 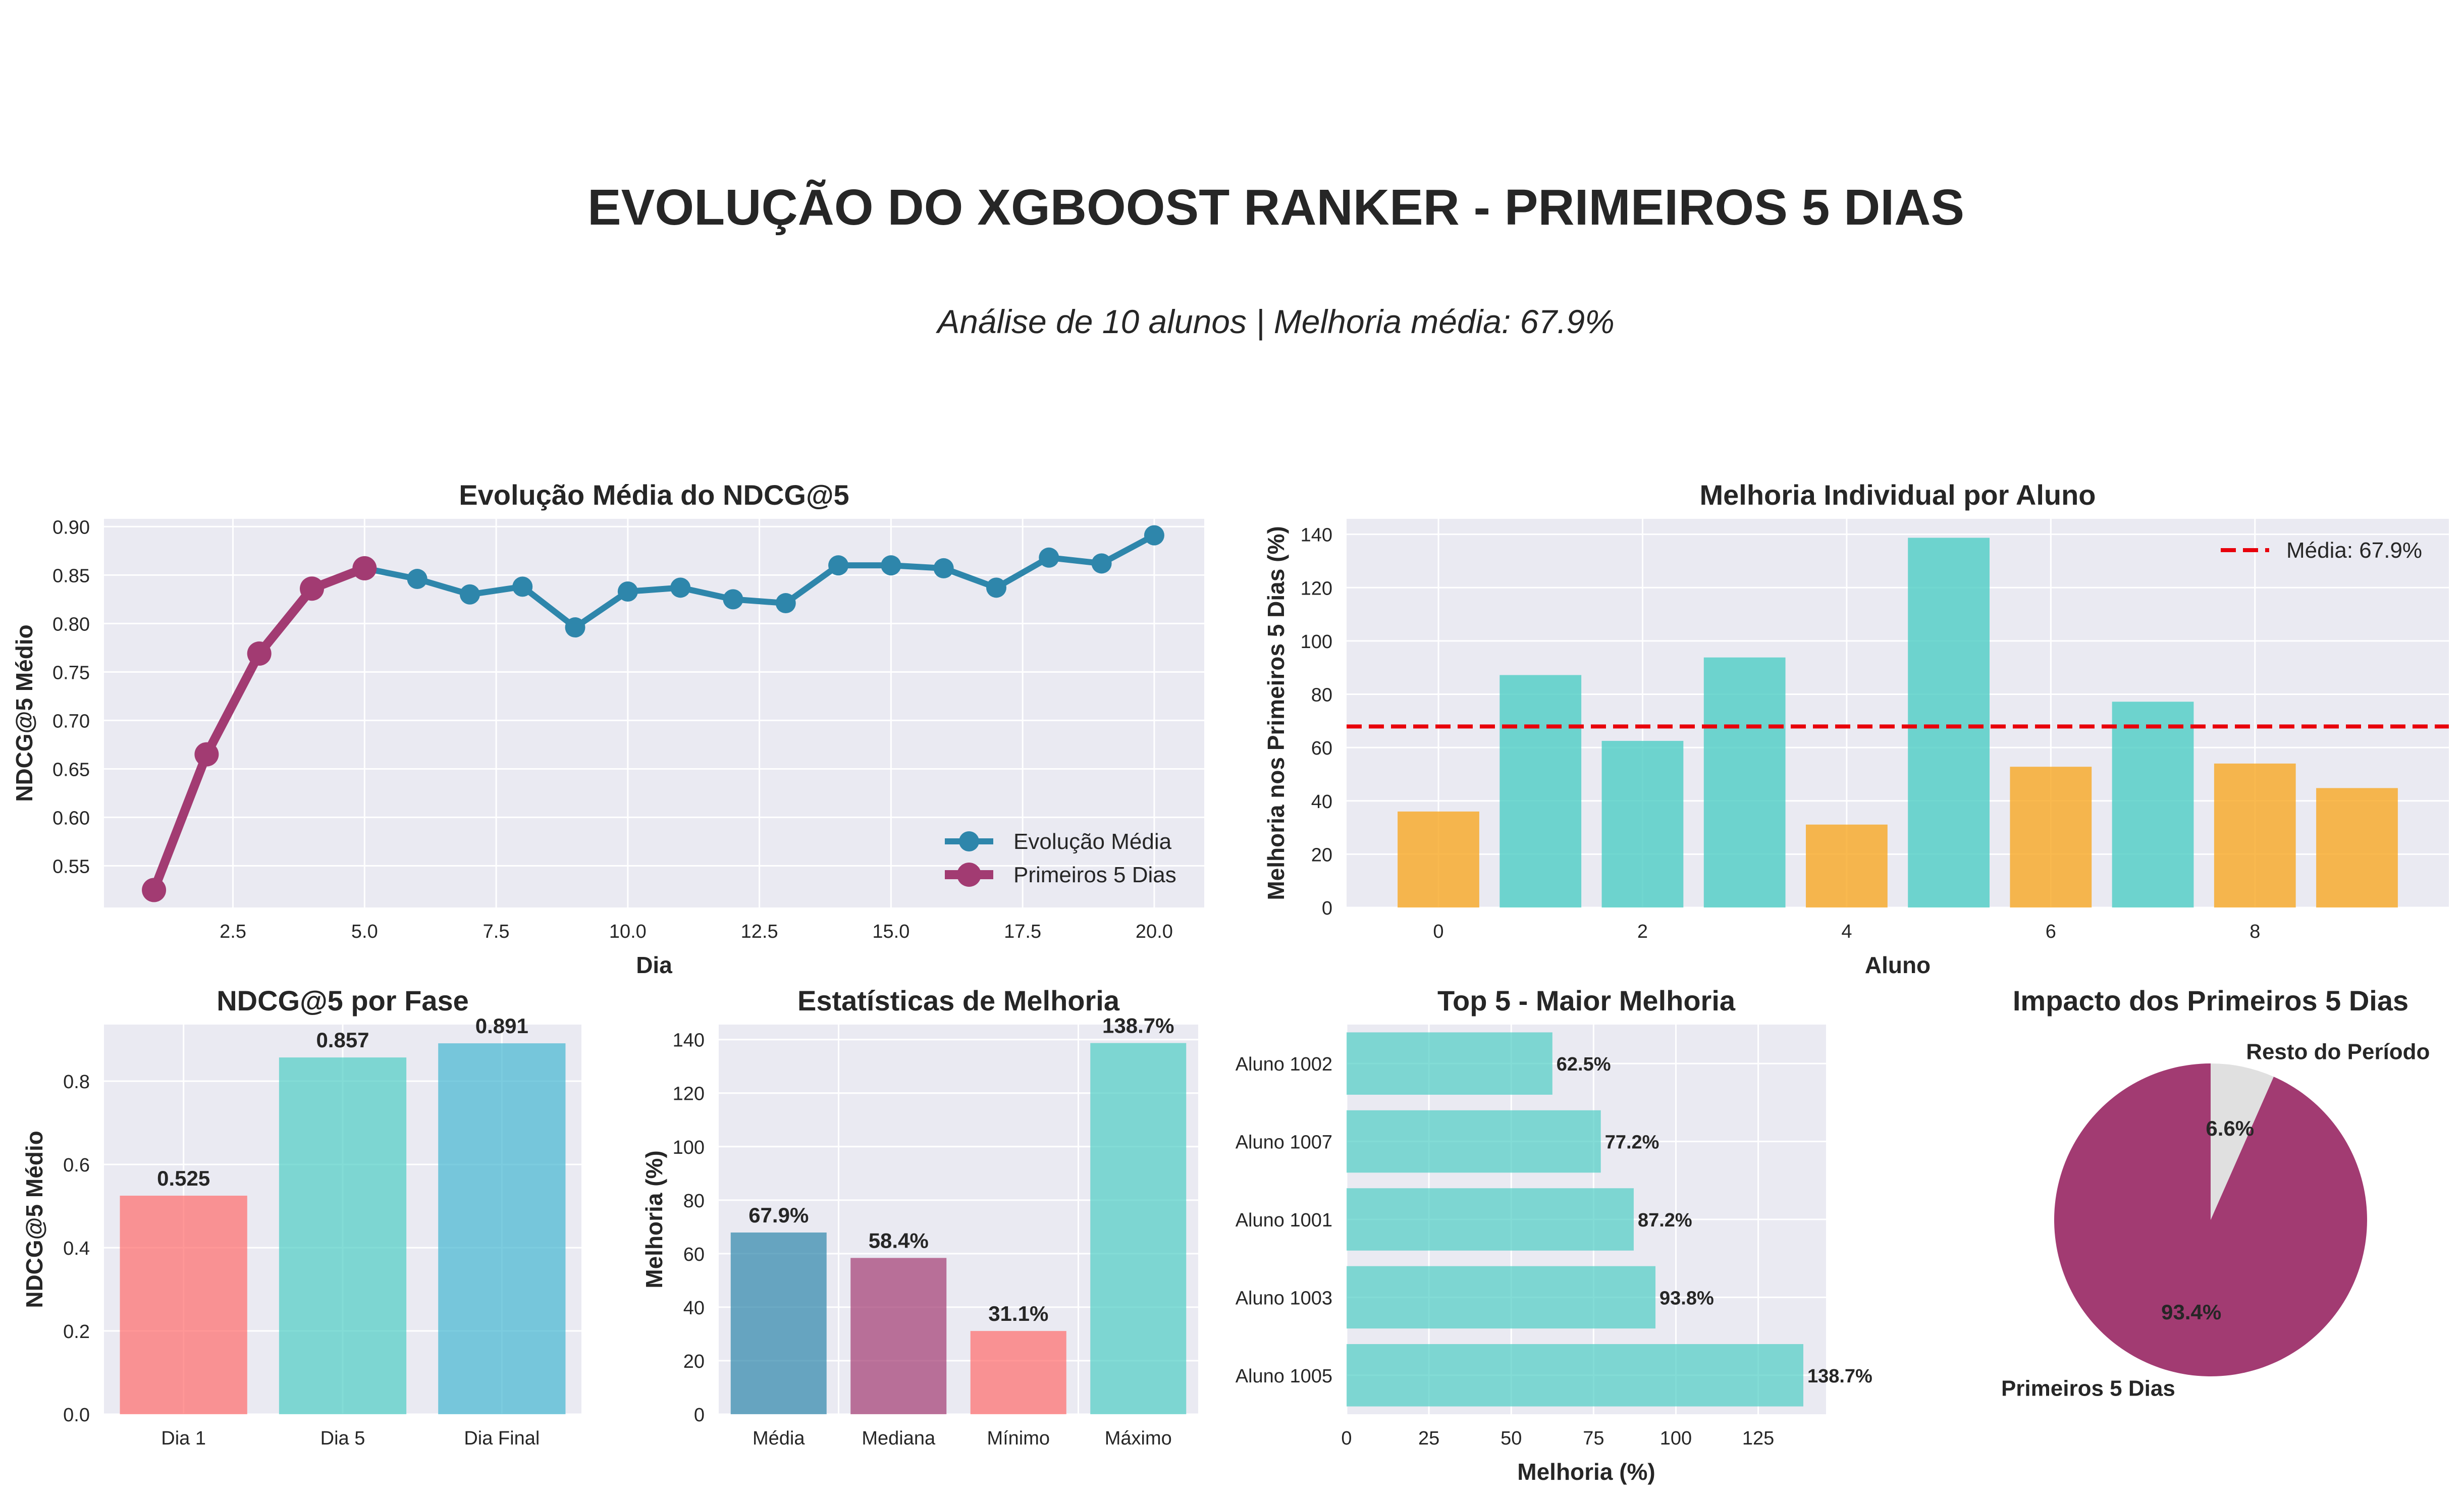 What do you see at coordinates (2242, 1141) in the screenshot?
I see `pie-slice` at bounding box center [2242, 1141].